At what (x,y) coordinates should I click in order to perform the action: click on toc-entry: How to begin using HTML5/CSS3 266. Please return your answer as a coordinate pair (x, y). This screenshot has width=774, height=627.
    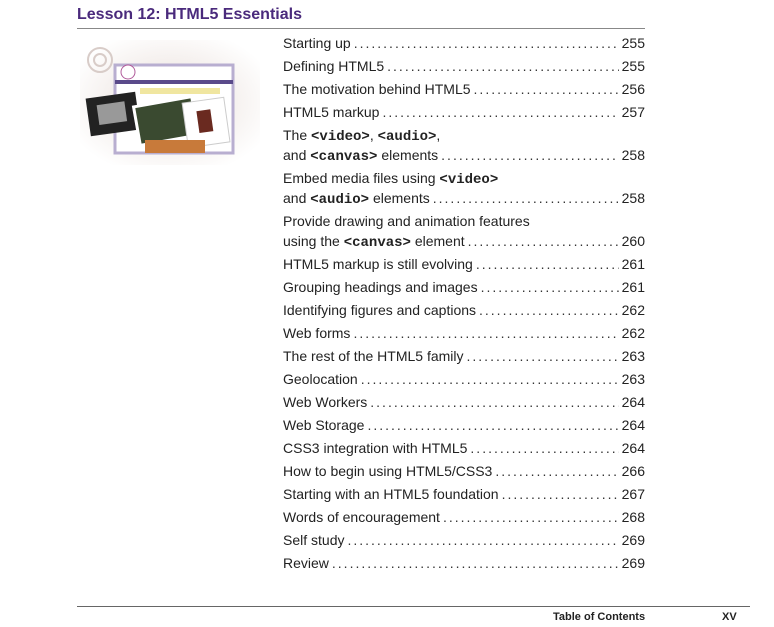
    Looking at the image, I should click on (464, 471).